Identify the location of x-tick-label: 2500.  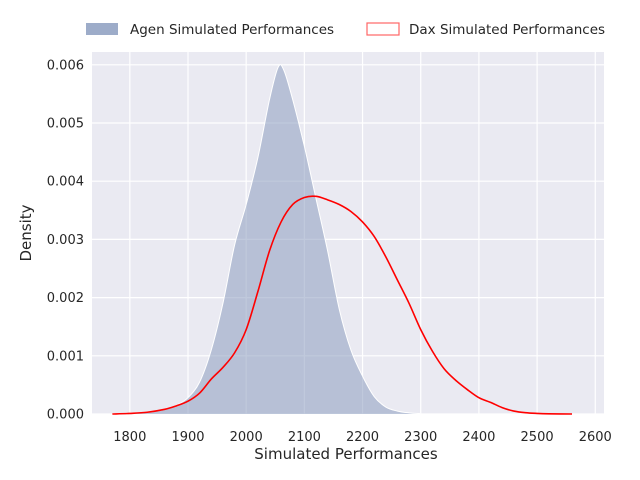
(537, 437).